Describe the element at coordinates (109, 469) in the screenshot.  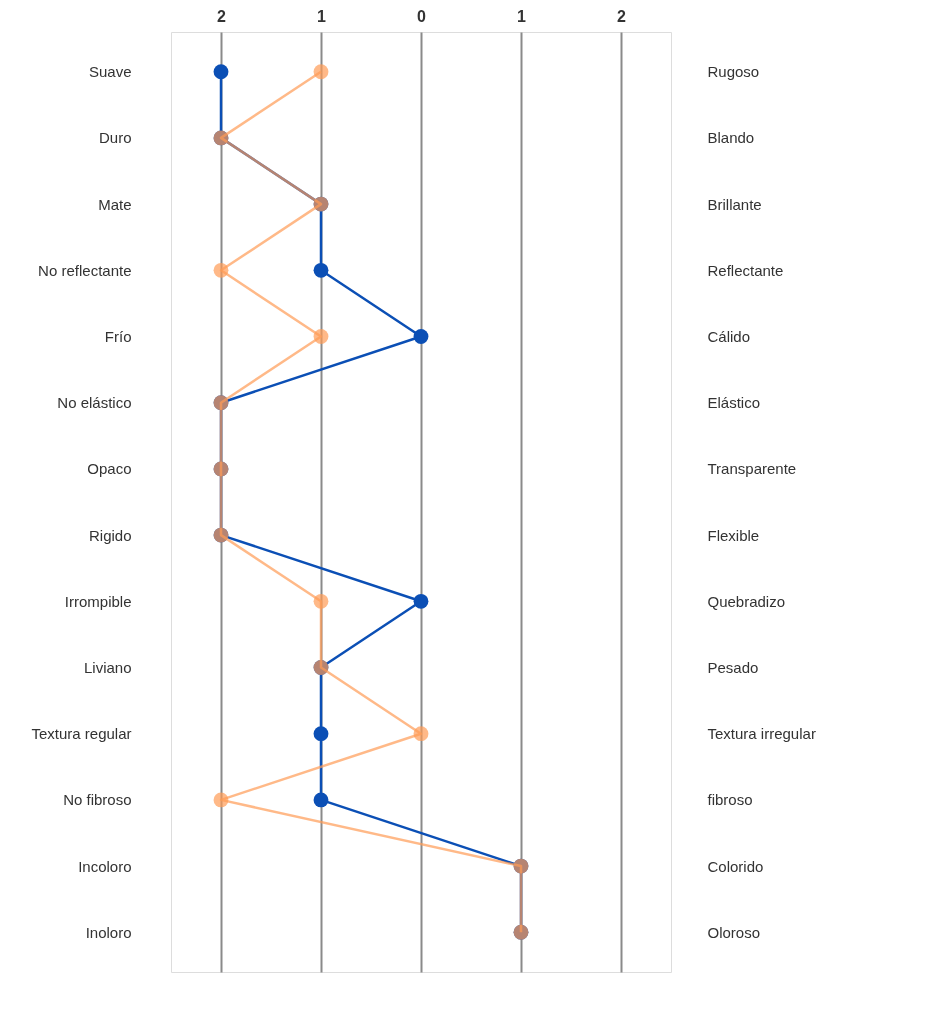
I see `y-tick-label: Opaco` at that location.